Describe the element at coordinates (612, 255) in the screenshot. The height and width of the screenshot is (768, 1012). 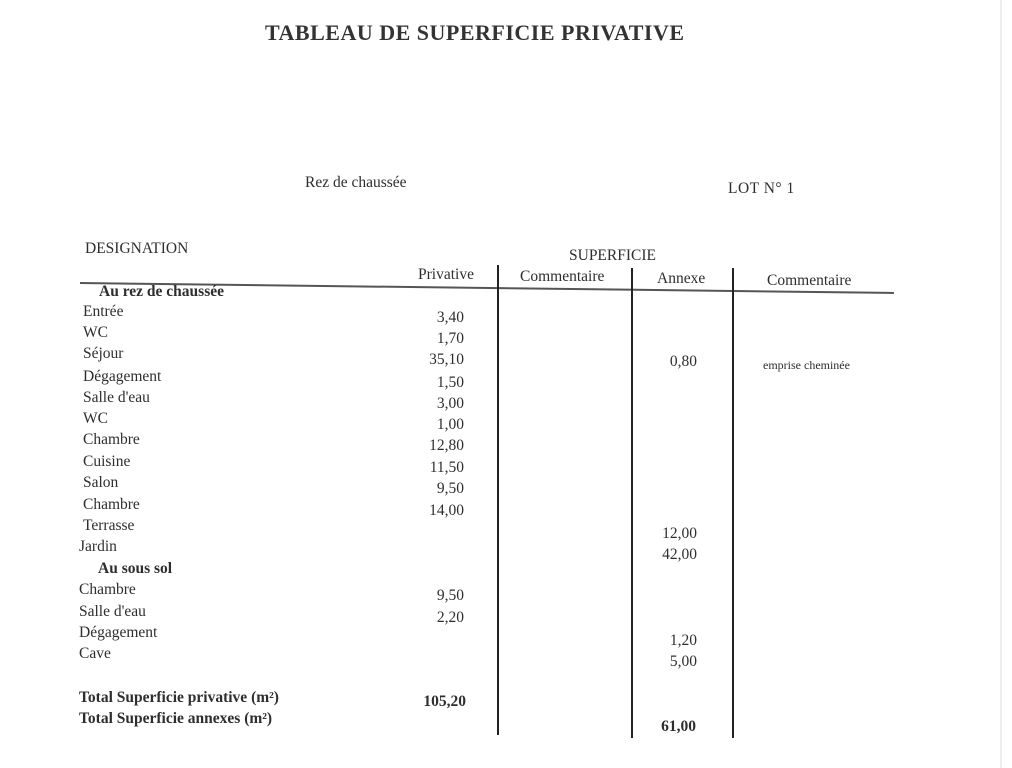
I see `superficie-header: SUPERFICIE` at that location.